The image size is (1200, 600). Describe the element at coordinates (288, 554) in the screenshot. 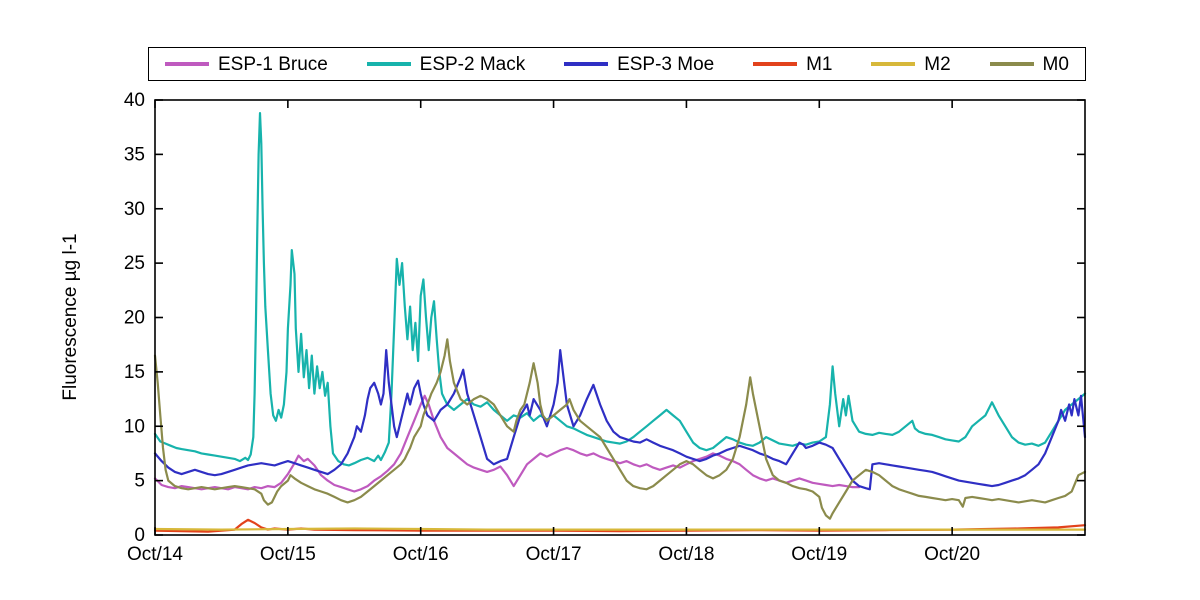

I see `x-tick-label: Oct/15` at that location.